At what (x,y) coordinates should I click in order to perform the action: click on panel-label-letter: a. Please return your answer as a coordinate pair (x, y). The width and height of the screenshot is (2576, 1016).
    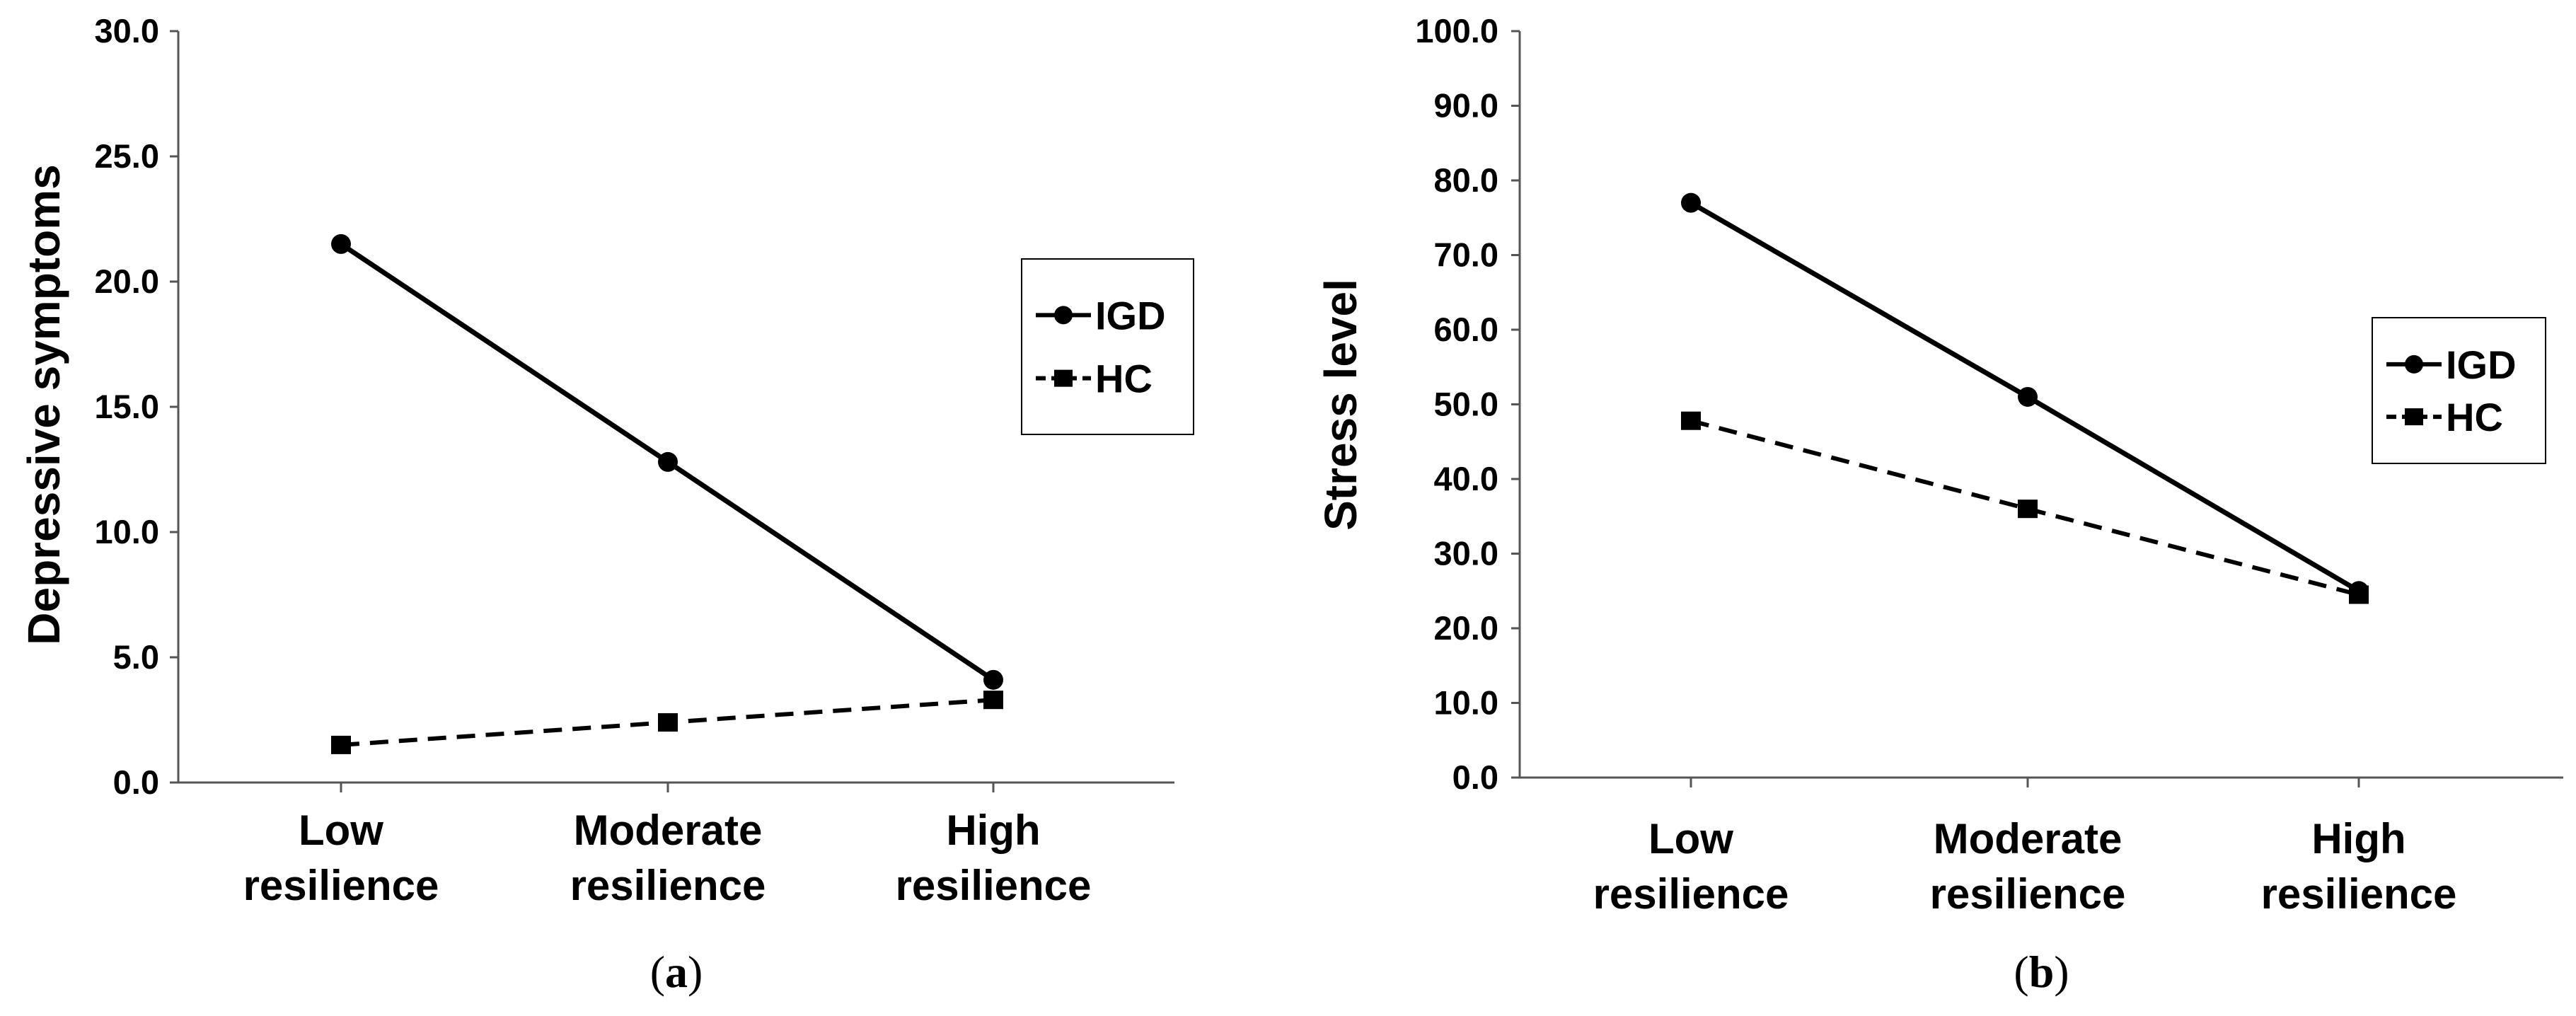
    Looking at the image, I should click on (676, 972).